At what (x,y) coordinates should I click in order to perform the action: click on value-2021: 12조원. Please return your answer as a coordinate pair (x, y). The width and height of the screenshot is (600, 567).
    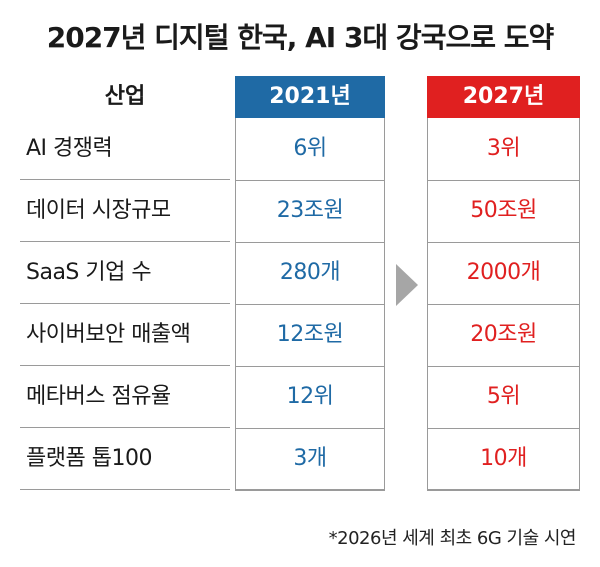
    Looking at the image, I should click on (310, 335).